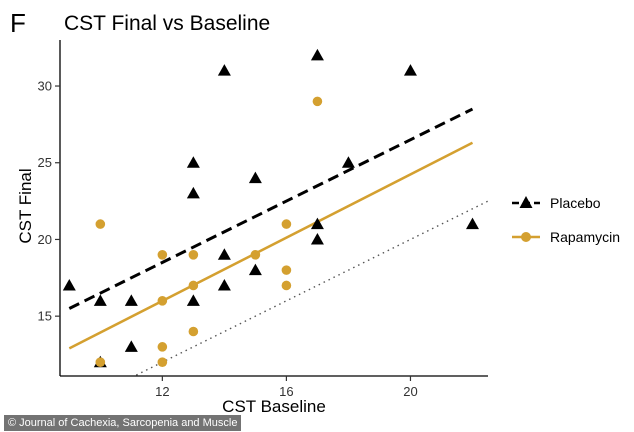 This screenshot has height=432, width=634. I want to click on x-tick-label: 16, so click(286, 391).